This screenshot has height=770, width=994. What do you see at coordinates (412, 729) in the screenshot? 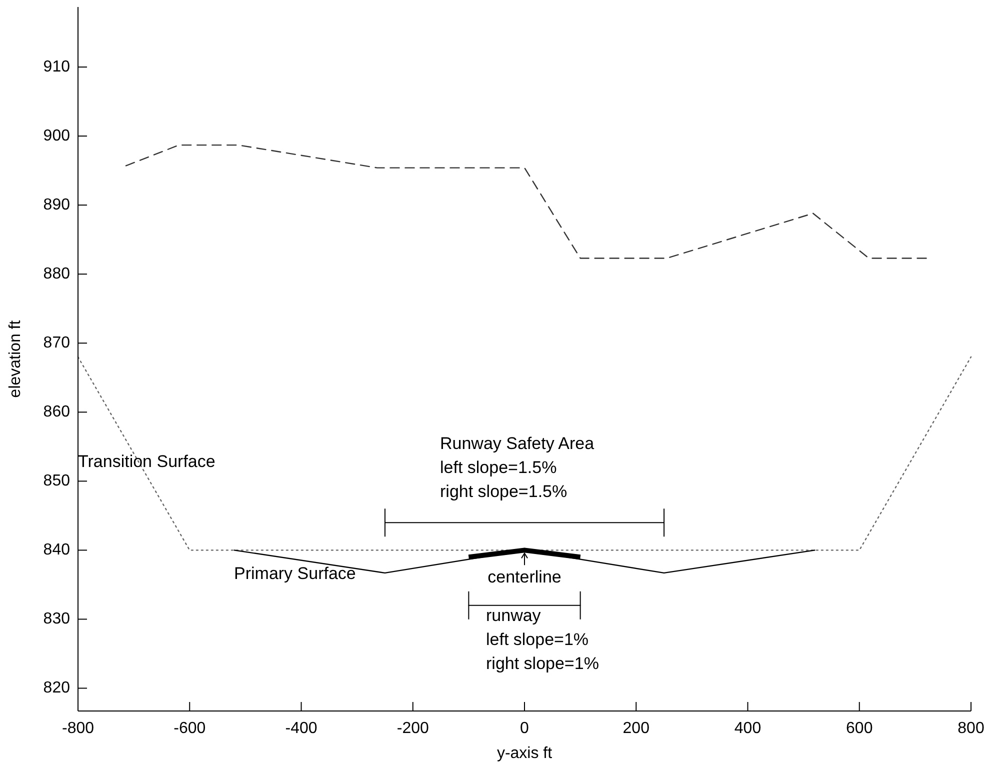
I see `x-tick-label: -200` at bounding box center [412, 729].